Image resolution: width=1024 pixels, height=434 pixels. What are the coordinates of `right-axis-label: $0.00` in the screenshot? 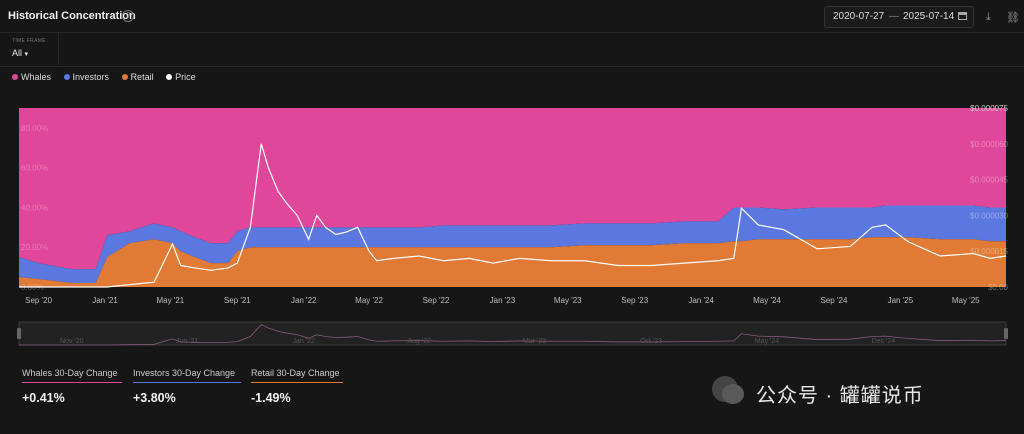 It's located at (998, 287).